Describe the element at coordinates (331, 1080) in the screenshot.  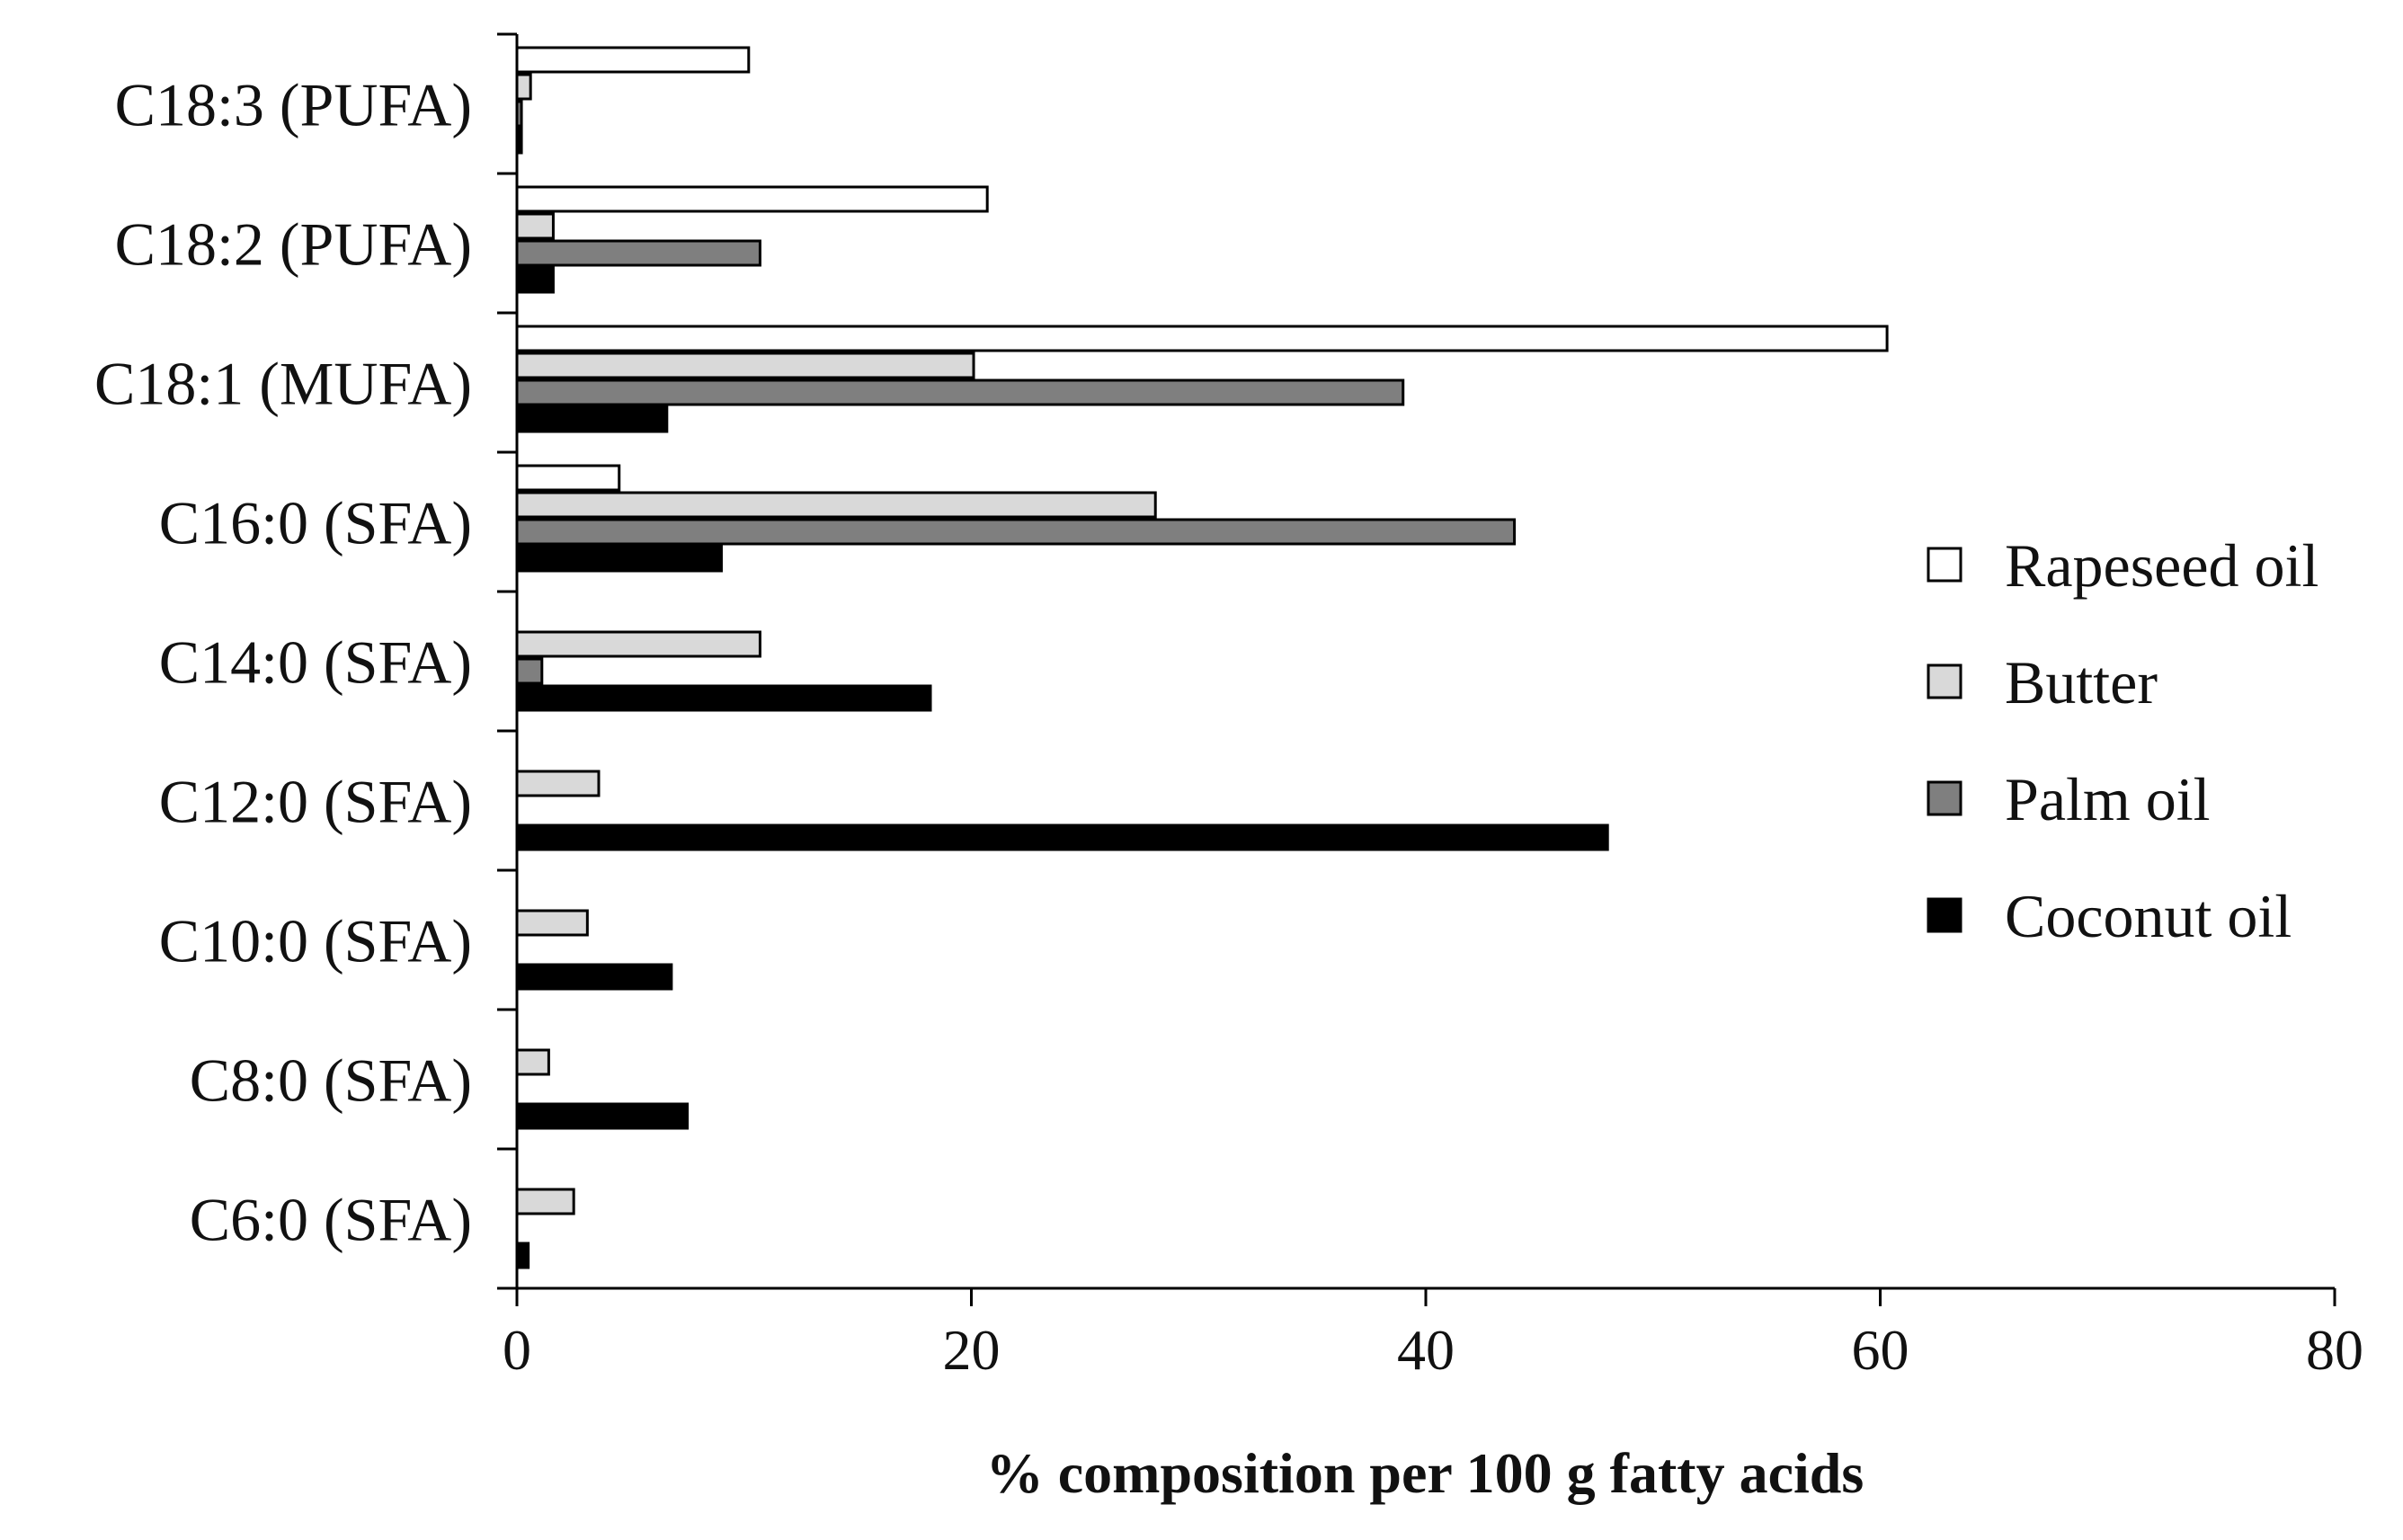
I see `category-label: C8:0 (SFA)` at that location.